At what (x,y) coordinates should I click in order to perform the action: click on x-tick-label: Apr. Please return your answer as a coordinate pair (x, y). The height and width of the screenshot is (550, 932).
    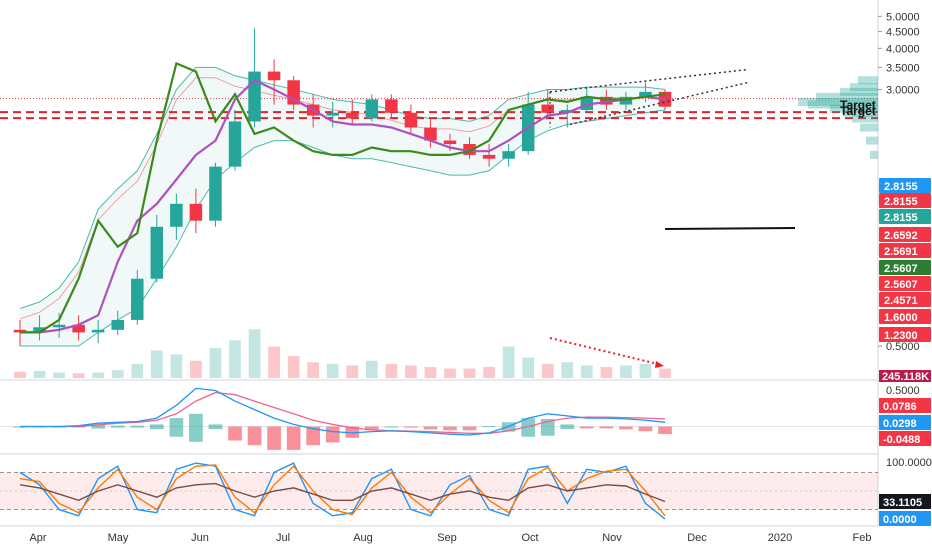
    Looking at the image, I should click on (37, 538).